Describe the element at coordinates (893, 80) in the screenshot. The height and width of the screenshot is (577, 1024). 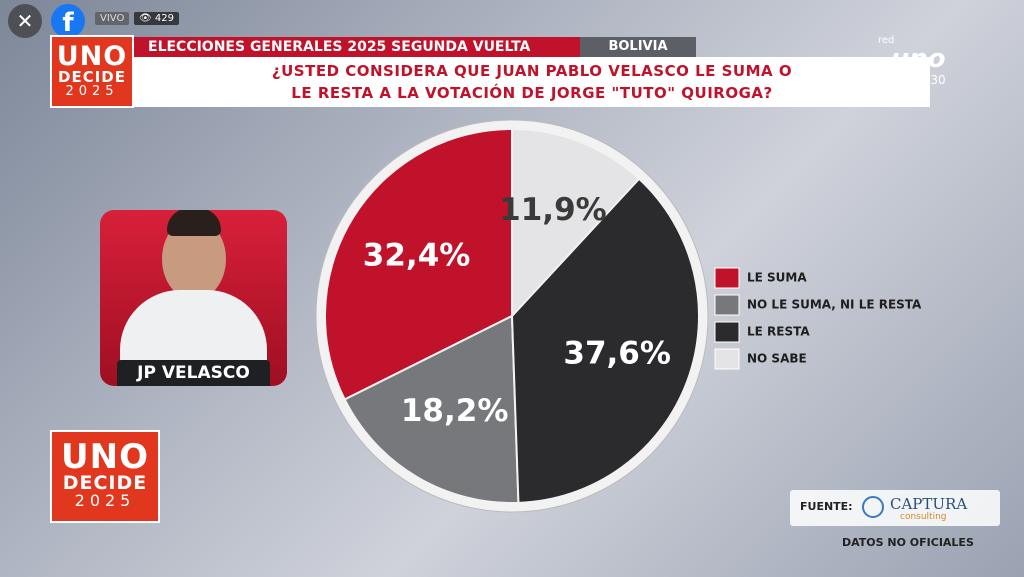
I see `channel-live: VIVO` at that location.